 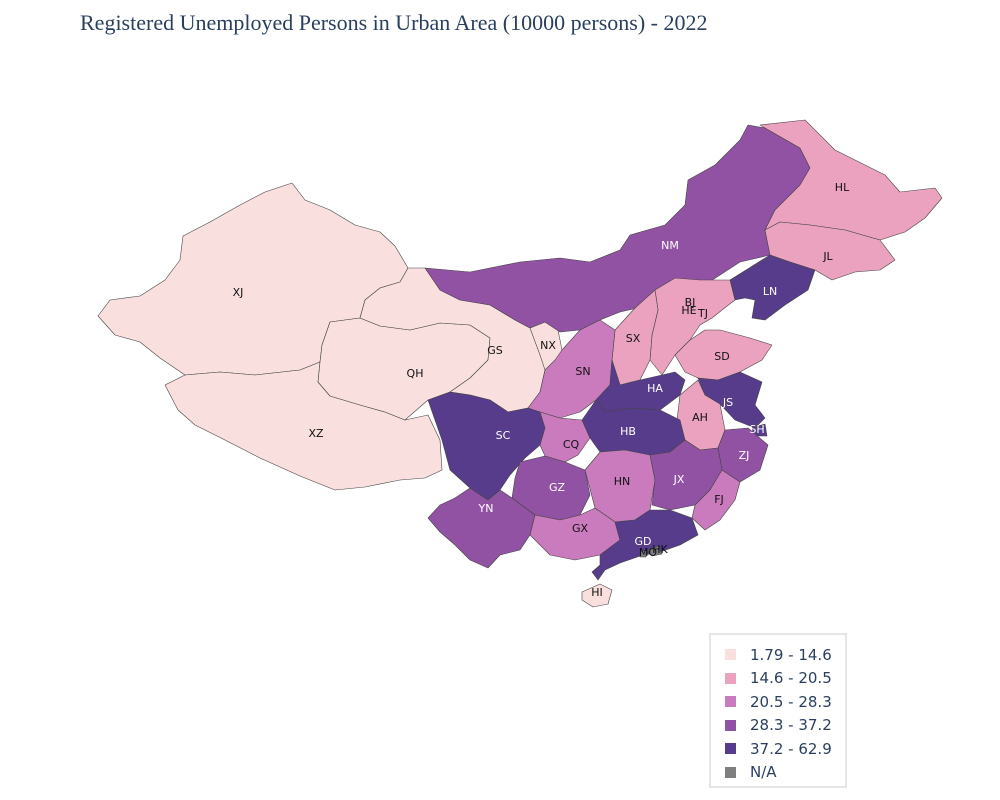 I want to click on region-yn, so click(x=481, y=528).